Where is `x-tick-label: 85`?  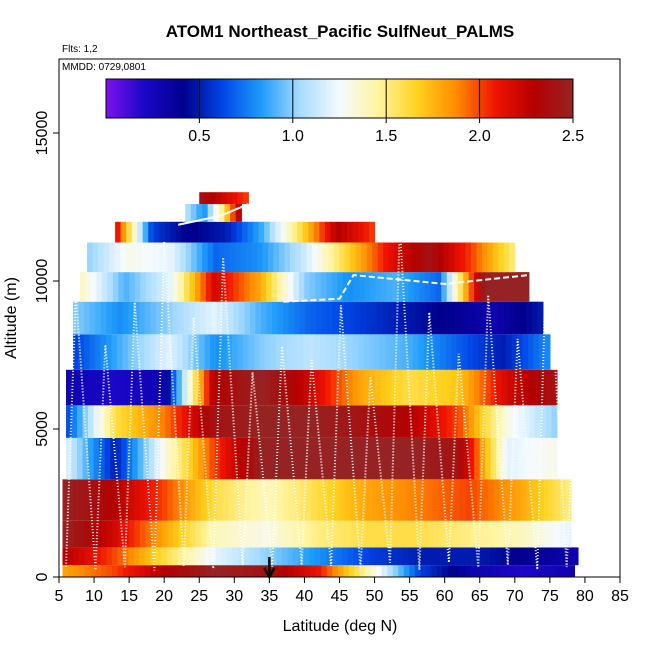 x-tick-label: 85 is located at coordinates (620, 596).